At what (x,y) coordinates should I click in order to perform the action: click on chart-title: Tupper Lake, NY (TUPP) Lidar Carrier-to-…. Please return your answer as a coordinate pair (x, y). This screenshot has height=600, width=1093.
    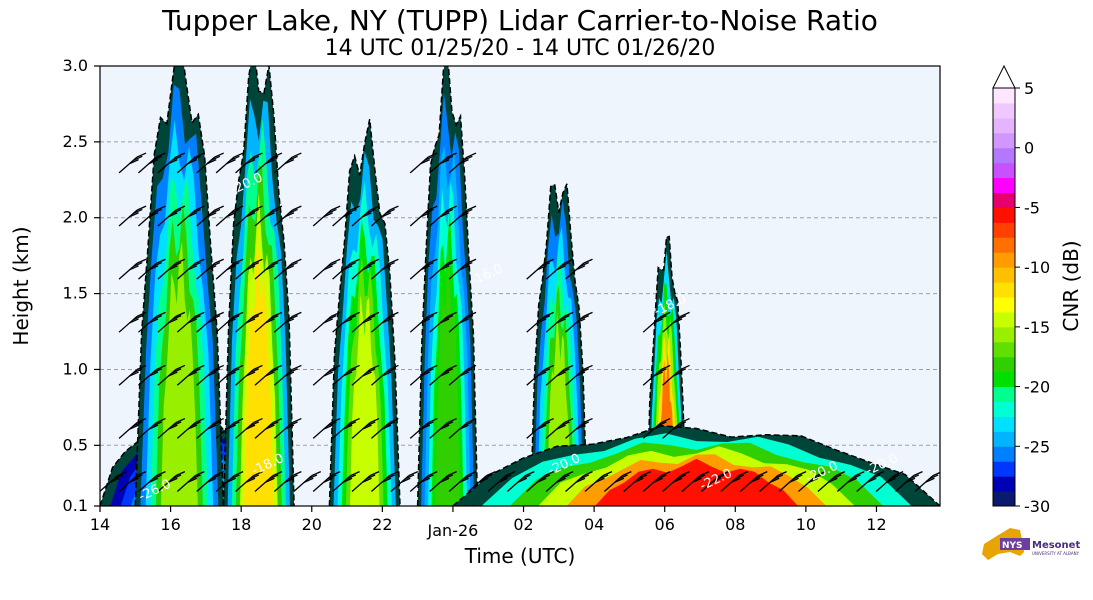
    Looking at the image, I should click on (520, 20).